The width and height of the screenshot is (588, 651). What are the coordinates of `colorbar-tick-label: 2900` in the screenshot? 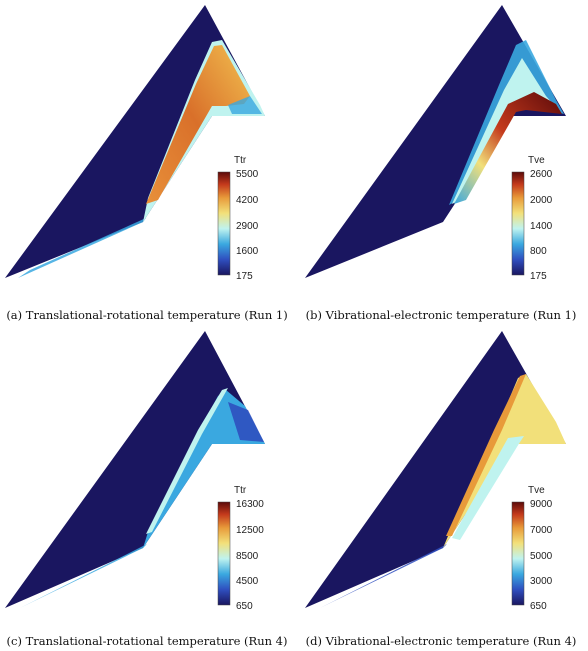 It's located at (247, 226).